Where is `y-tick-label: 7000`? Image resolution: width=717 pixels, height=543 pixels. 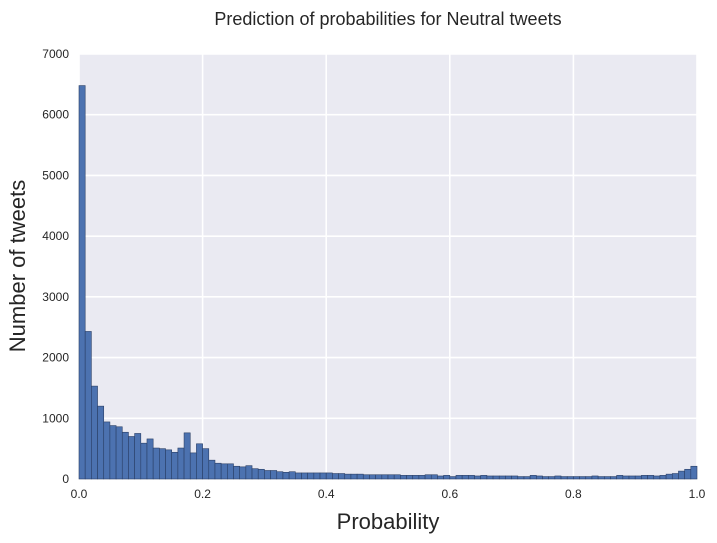
y-tick-label: 7000 is located at coordinates (55, 54).